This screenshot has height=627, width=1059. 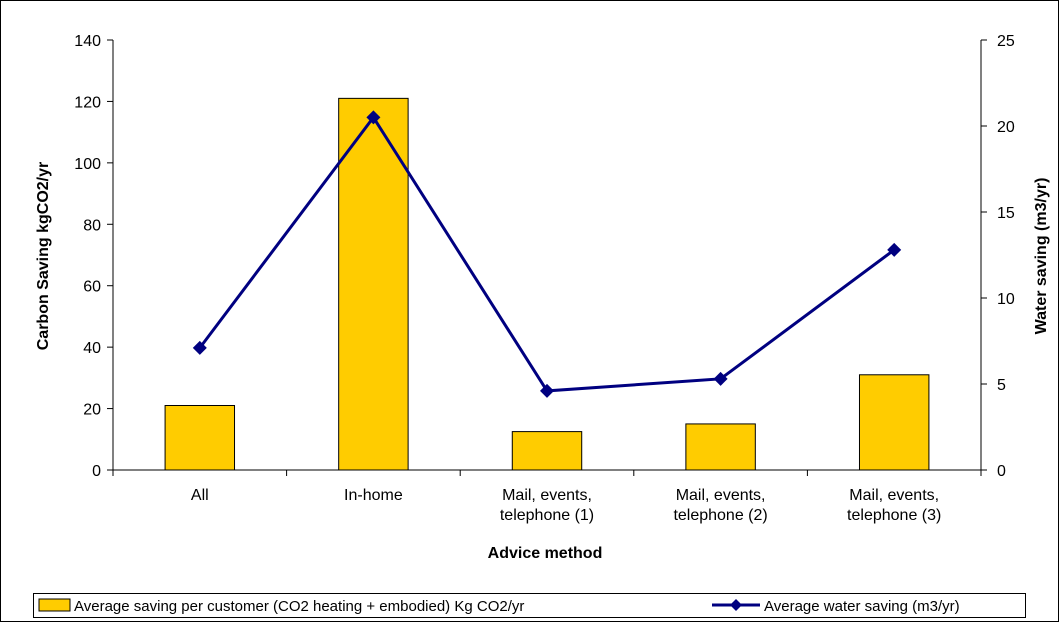 What do you see at coordinates (96, 471) in the screenshot?
I see `y-tick-label: 0` at bounding box center [96, 471].